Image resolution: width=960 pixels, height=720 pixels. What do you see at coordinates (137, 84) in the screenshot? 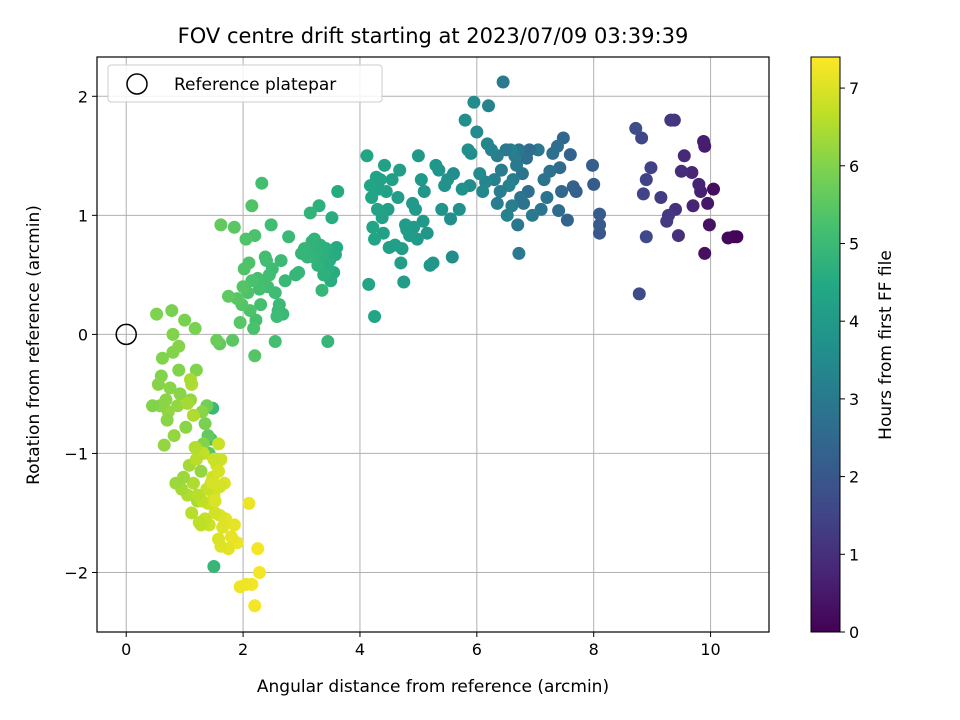
I see `legend-marker-icon` at bounding box center [137, 84].